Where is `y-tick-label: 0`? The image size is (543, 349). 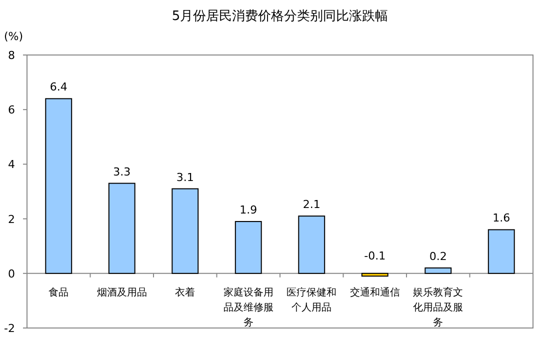
y-tick-label: 0 is located at coordinates (11, 273).